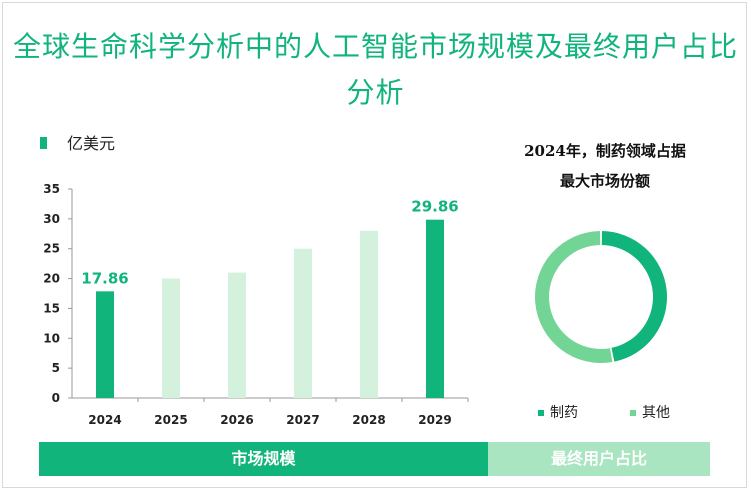 The image size is (751, 491). I want to click on x-tick-label-2029: 2029, so click(434, 420).